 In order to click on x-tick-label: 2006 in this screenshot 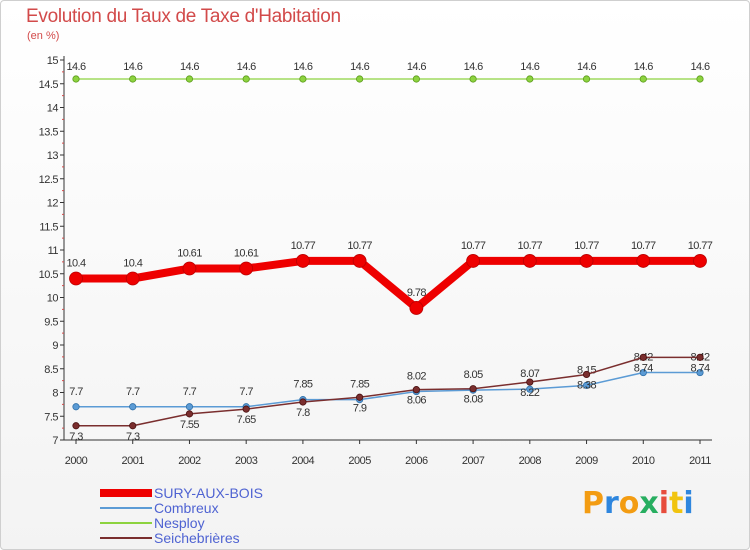, I will do `click(416, 461)`.